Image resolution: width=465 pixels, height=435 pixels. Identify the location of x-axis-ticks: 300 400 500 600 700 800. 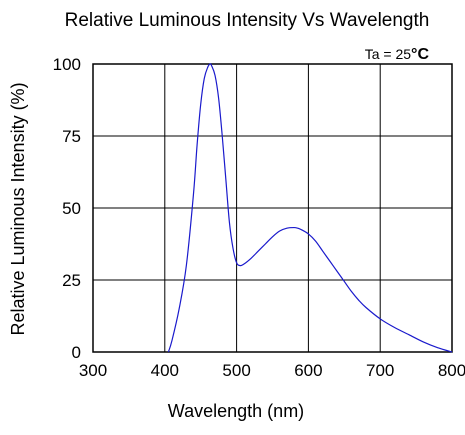
(272, 370).